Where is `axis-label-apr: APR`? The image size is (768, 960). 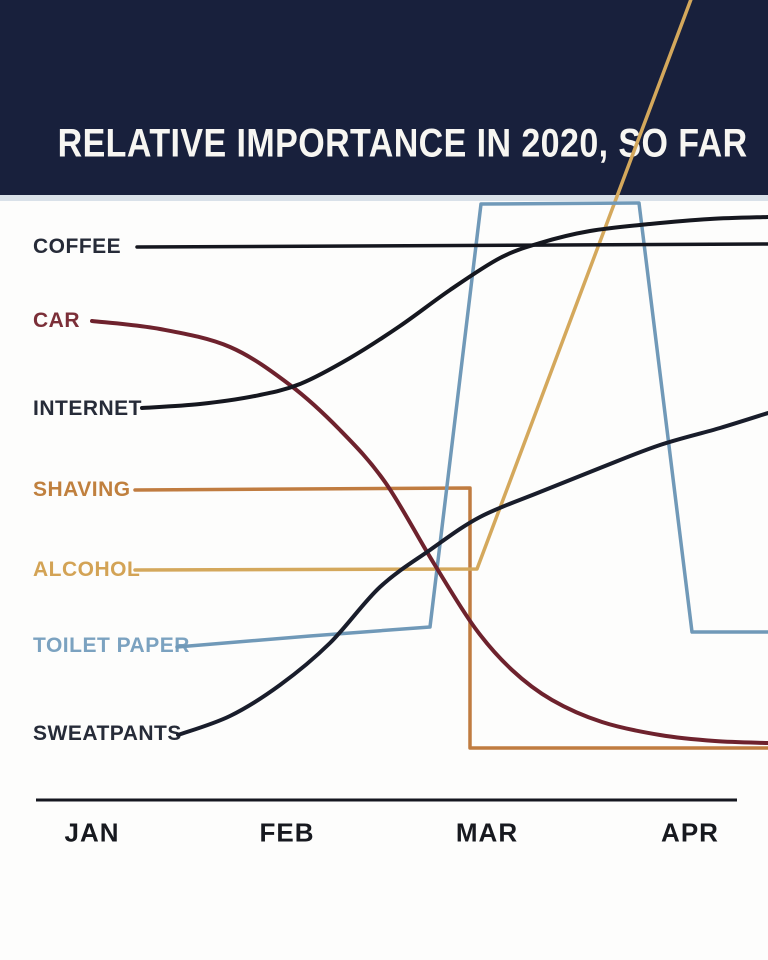
axis-label-apr: APR is located at coordinates (690, 832).